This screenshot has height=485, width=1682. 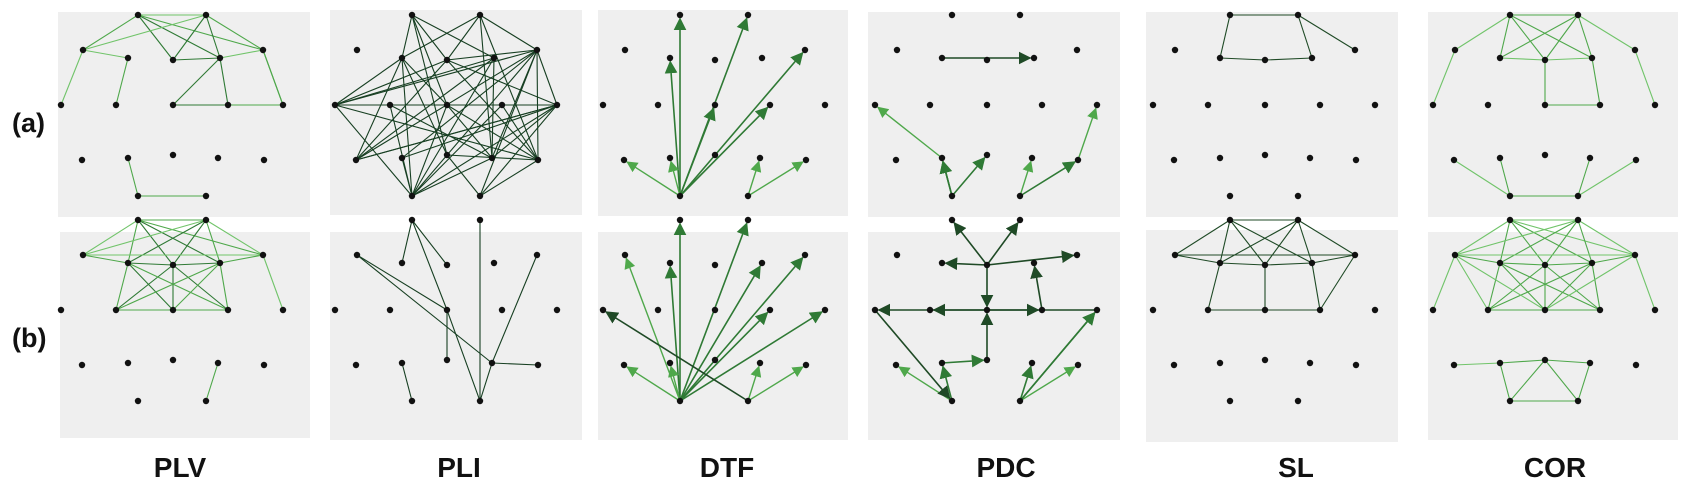 What do you see at coordinates (1225, 36) in the screenshot?
I see `edge-sl-a` at bounding box center [1225, 36].